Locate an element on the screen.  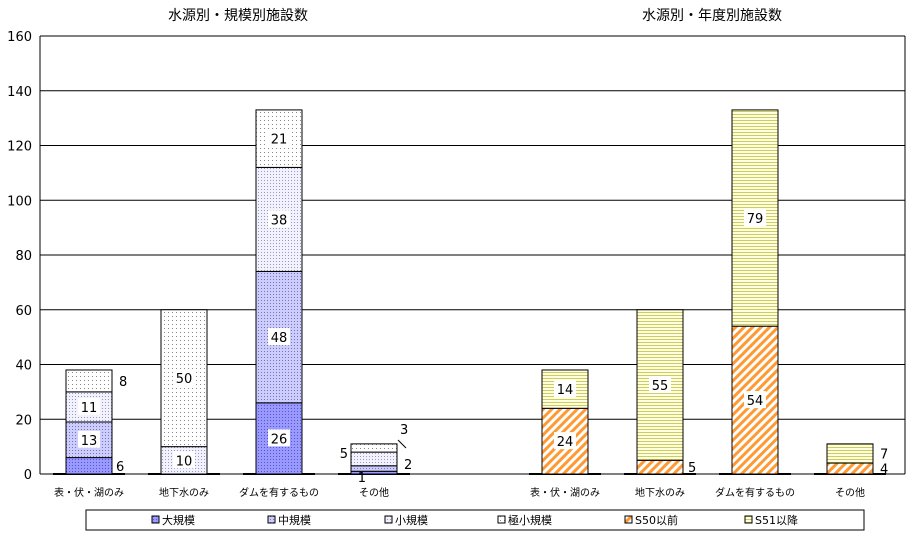
data-label: 50 is located at coordinates (184, 379).